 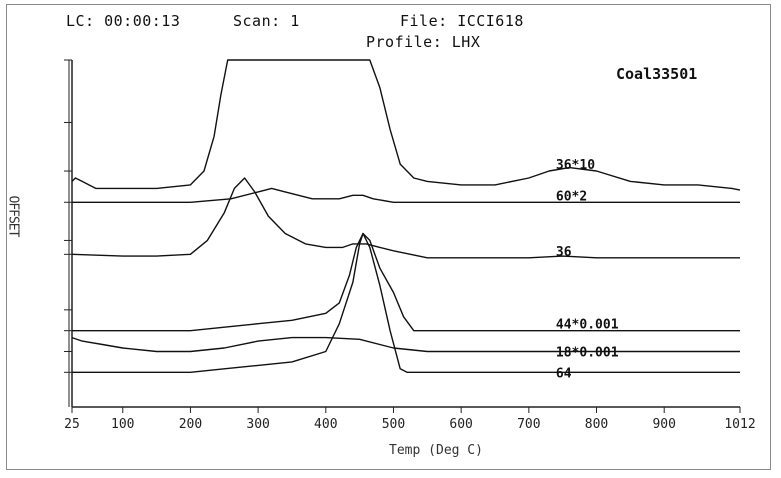 What do you see at coordinates (564, 252) in the screenshot?
I see `series-label-2: 36` at bounding box center [564, 252].